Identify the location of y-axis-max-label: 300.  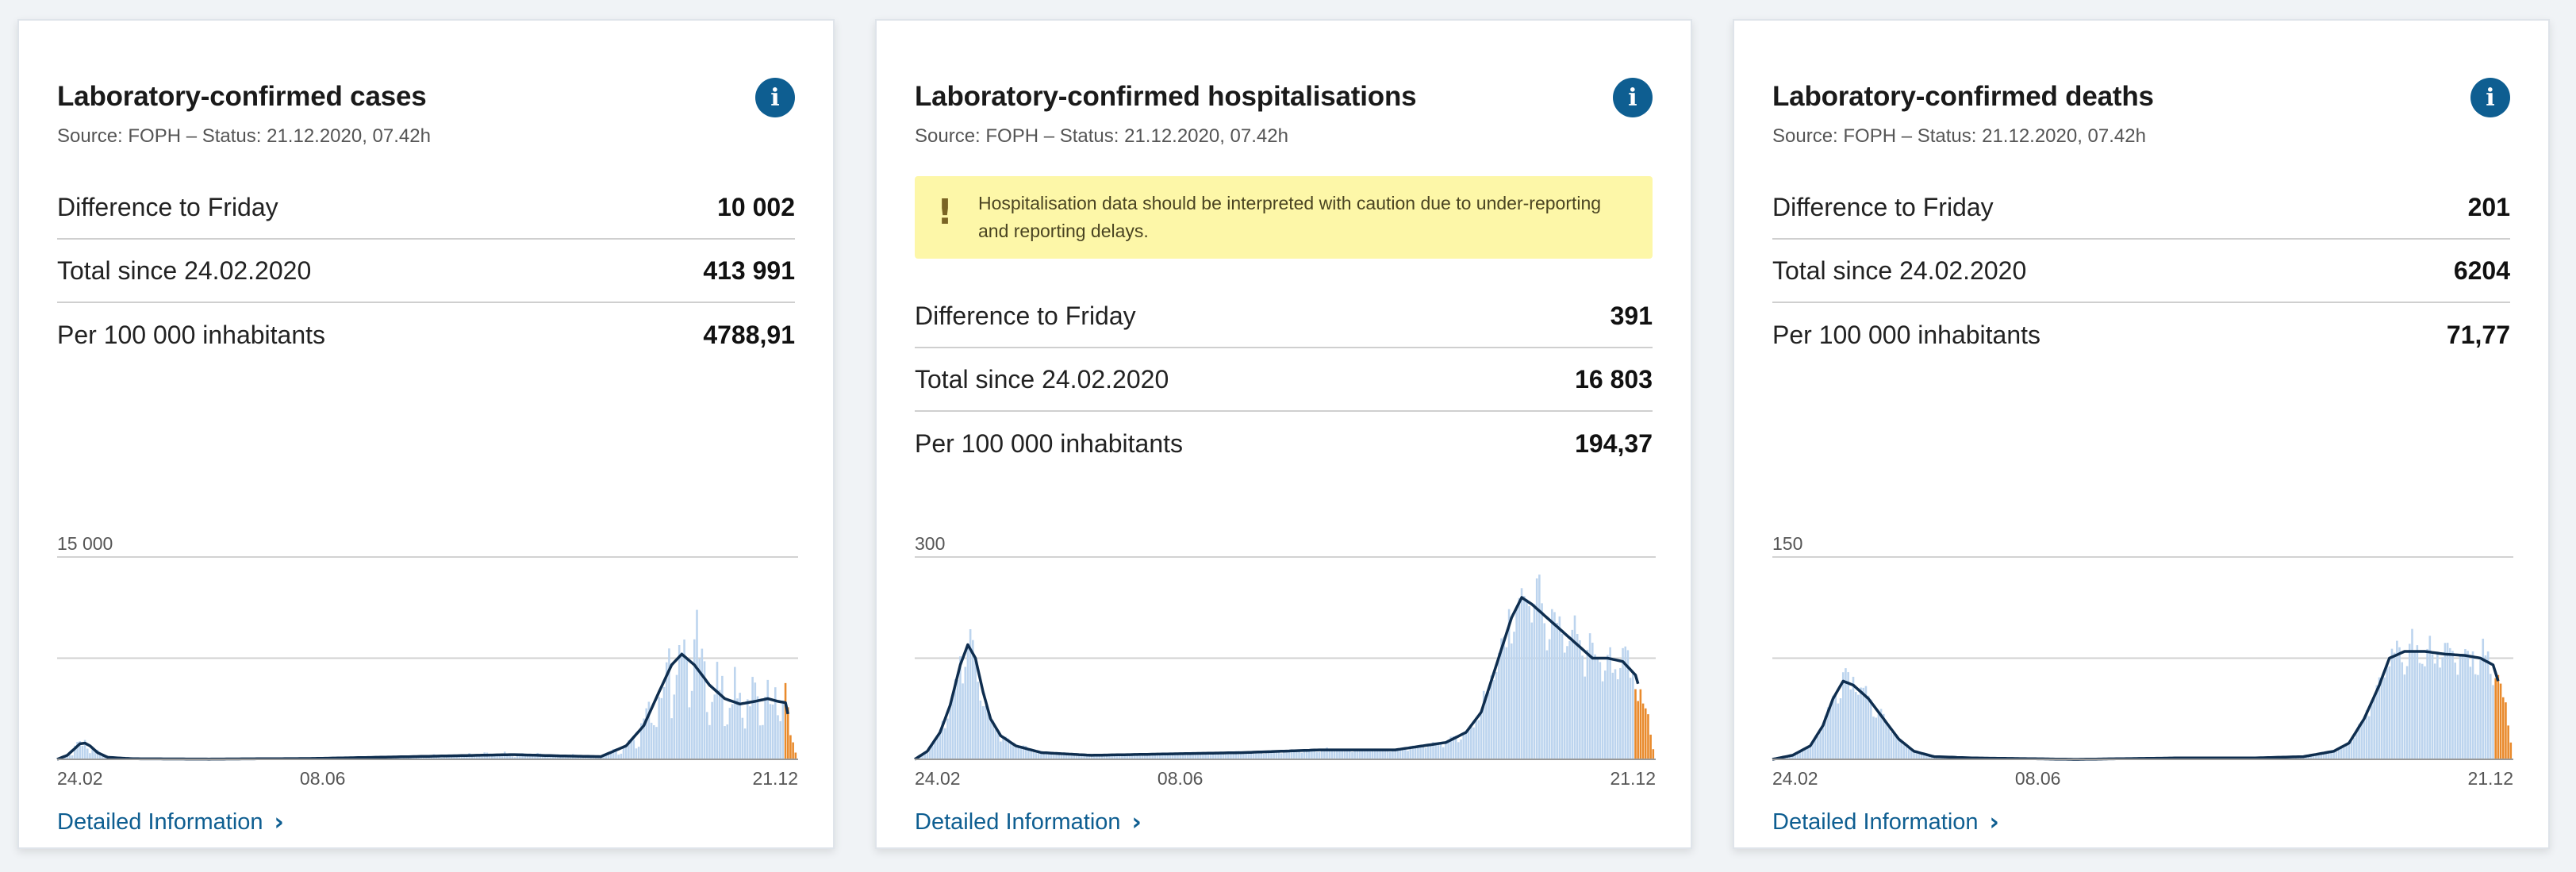
(930, 543).